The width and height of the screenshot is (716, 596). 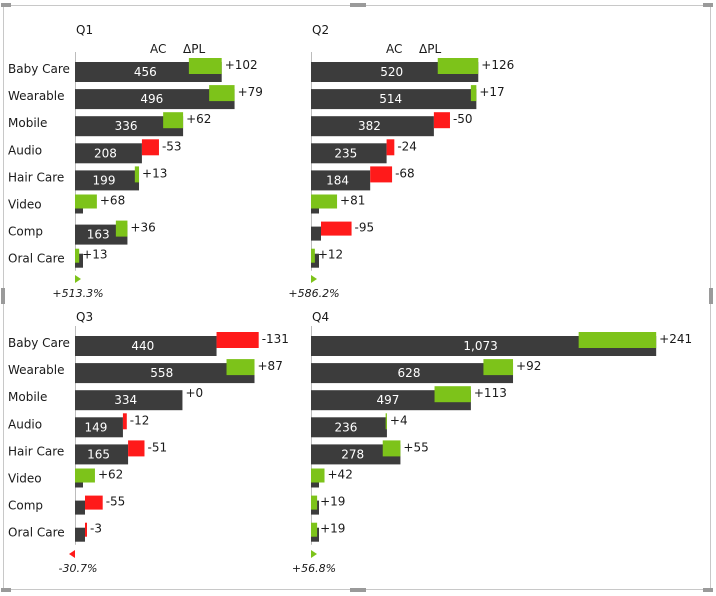 What do you see at coordinates (430, 49) in the screenshot?
I see `header-dpl: ΔPL` at bounding box center [430, 49].